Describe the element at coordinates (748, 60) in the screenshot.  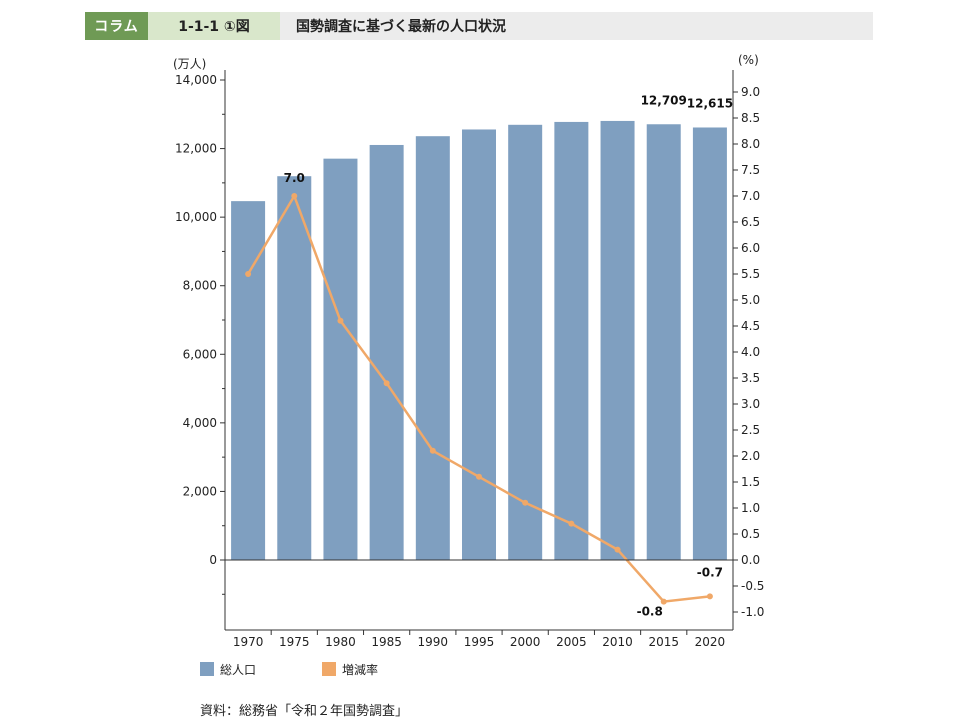
I see `right-axis-unit: (%)` at that location.